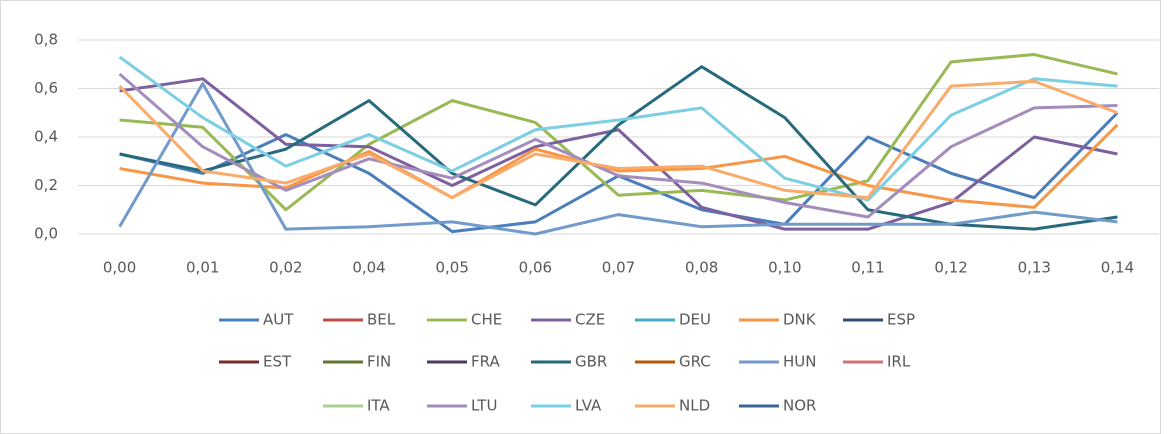 This screenshot has width=1167, height=434. What do you see at coordinates (451, 268) in the screenshot?
I see `x-tick-label: 0,05` at bounding box center [451, 268].